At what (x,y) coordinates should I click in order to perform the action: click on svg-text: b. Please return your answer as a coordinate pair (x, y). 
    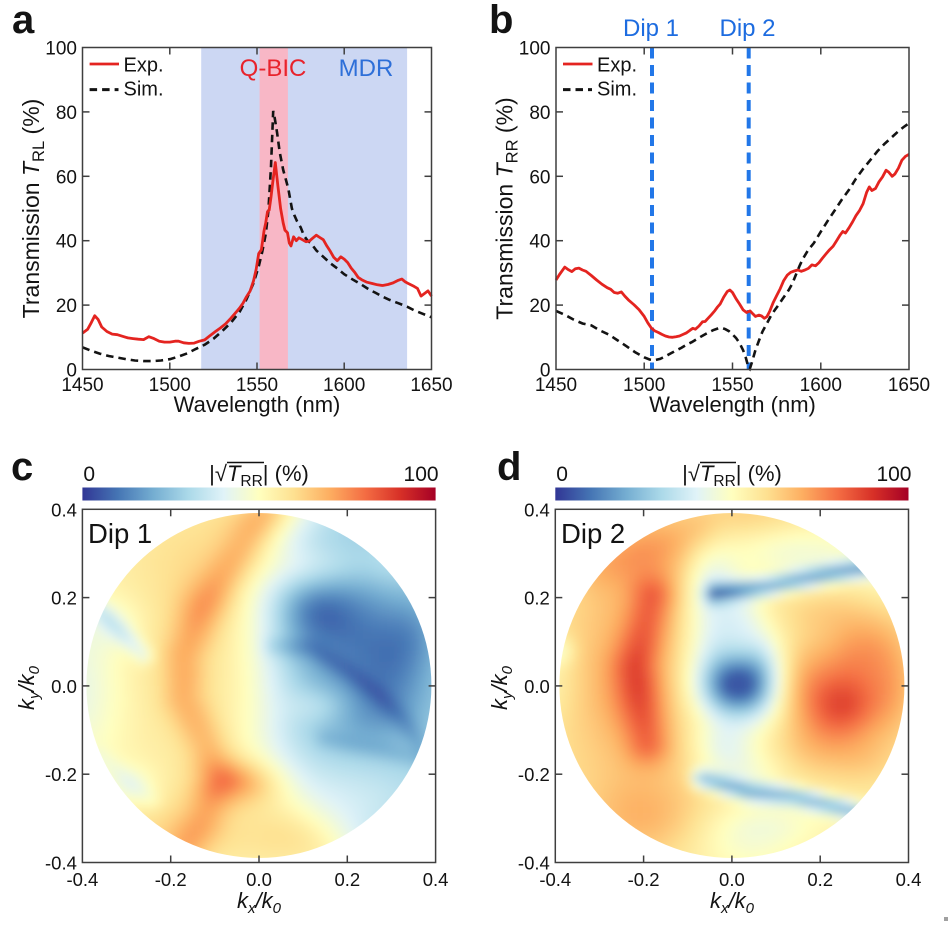
    Looking at the image, I should click on (501, 21).